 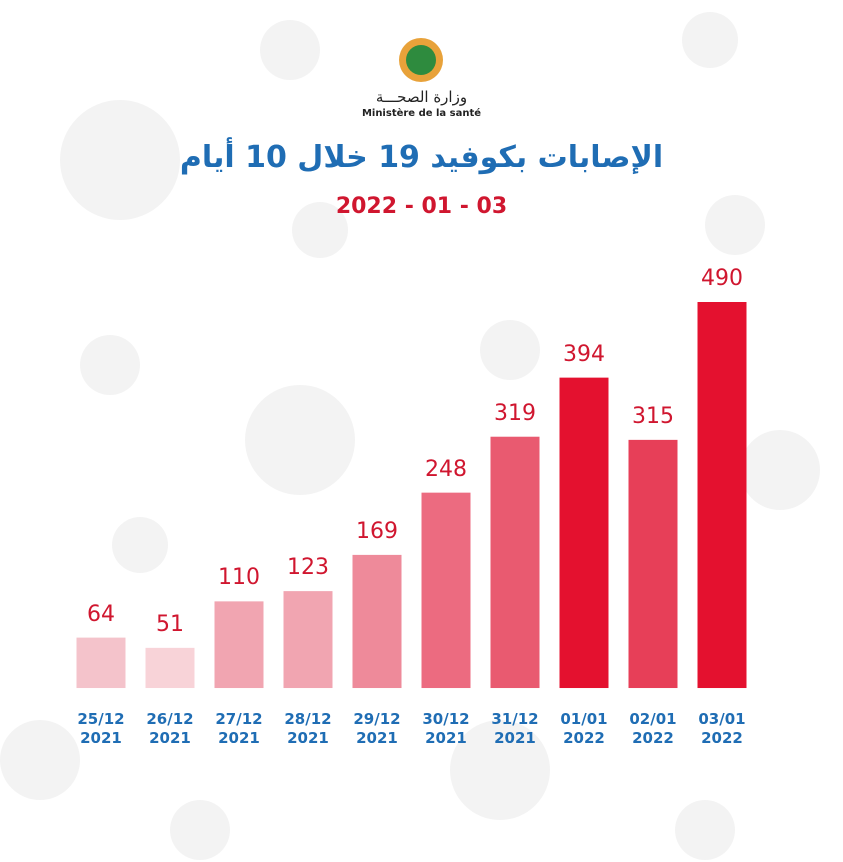 I want to click on value-label: 51, so click(x=170, y=624).